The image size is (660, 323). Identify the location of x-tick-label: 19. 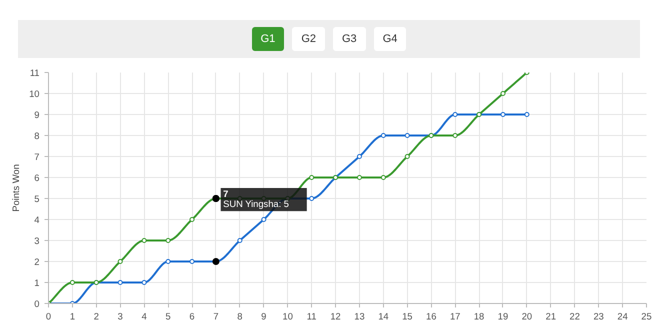
(503, 317).